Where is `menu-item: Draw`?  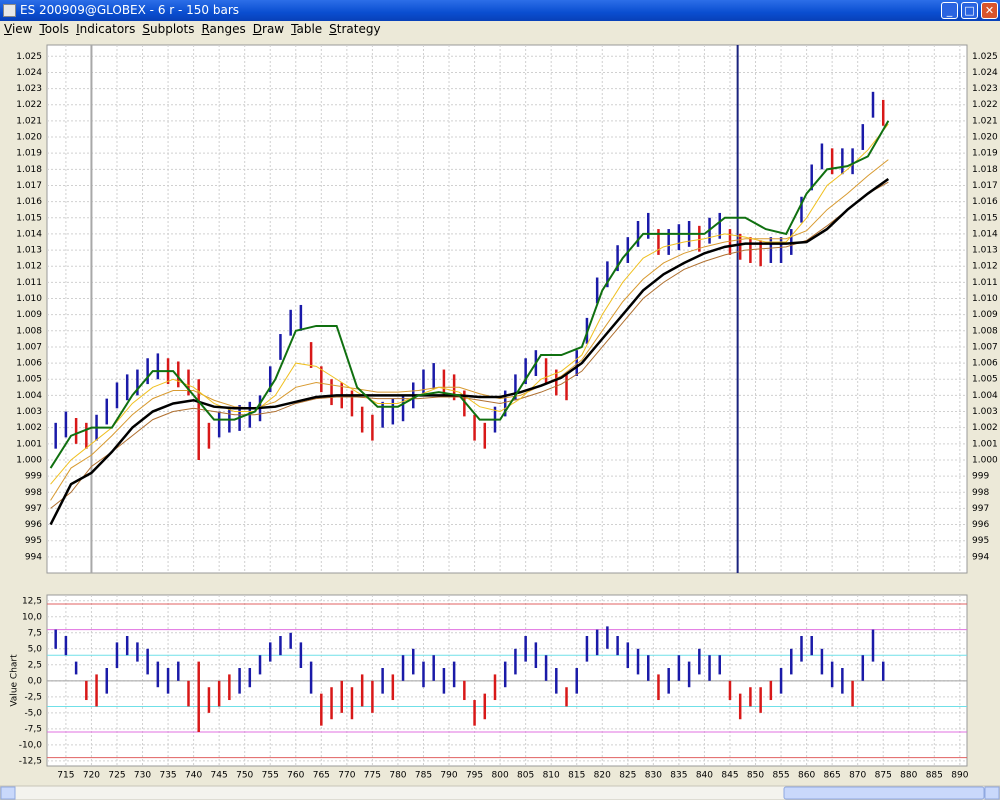 menu-item: Draw is located at coordinates (268, 29).